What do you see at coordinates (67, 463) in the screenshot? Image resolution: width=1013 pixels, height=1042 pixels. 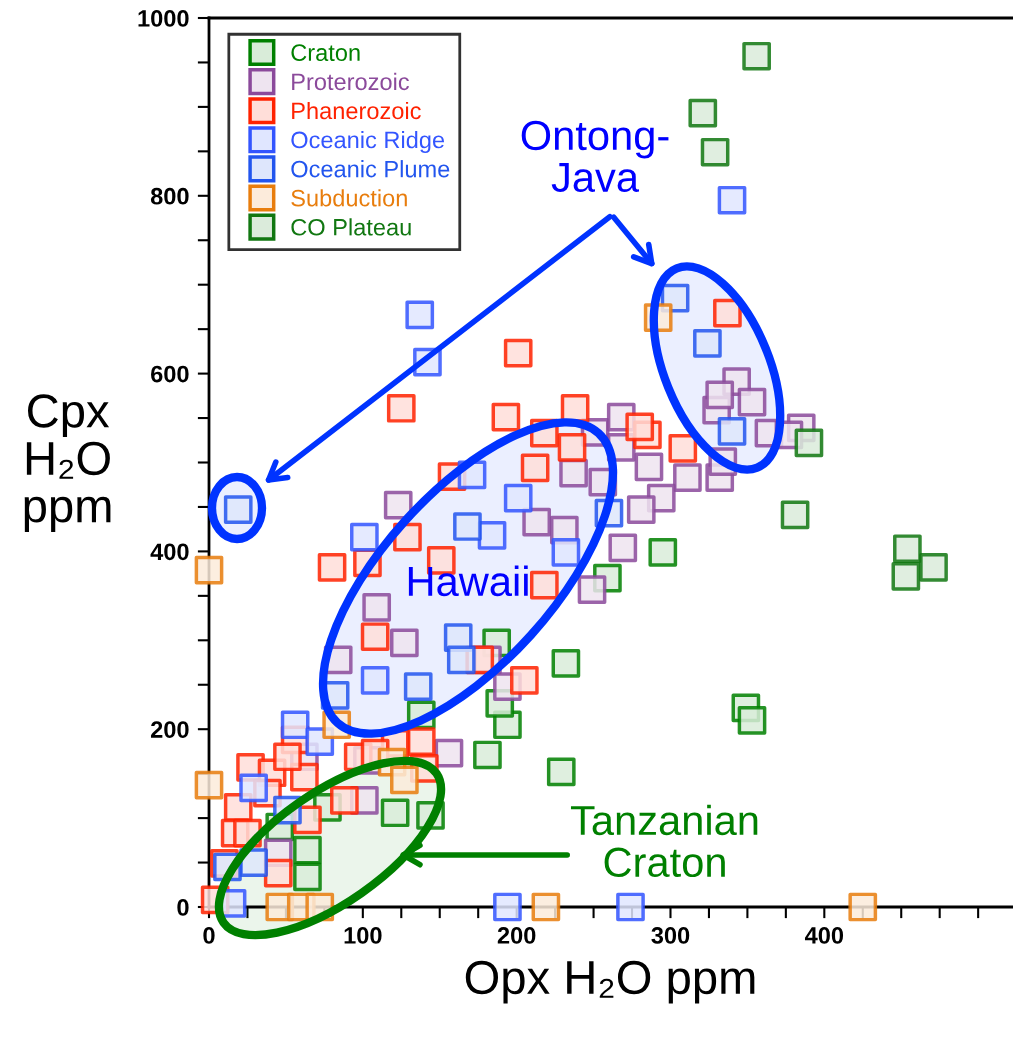 I see `y-axis-title: Cpx H₂O ppm` at bounding box center [67, 463].